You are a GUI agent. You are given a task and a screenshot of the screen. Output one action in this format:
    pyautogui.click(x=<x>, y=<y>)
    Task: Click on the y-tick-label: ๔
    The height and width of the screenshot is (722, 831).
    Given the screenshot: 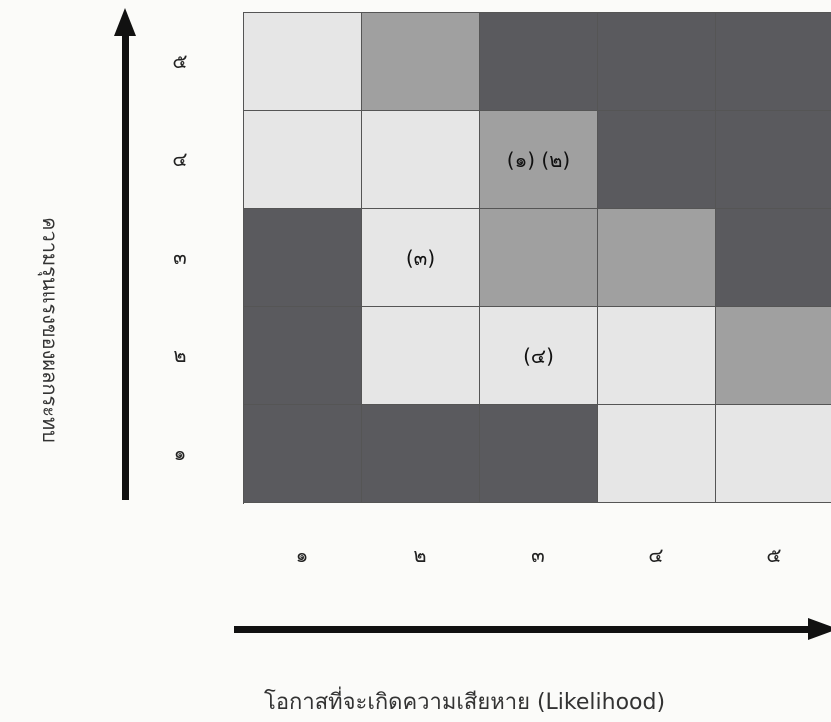 What is the action you would take?
    pyautogui.click(x=180, y=159)
    